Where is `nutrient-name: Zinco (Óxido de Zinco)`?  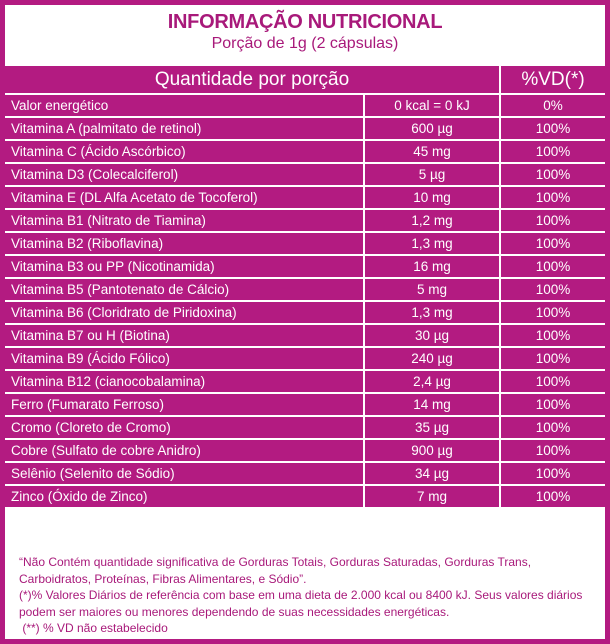
nutrient-name: Zinco (Óxido de Zinco) is located at coordinates (185, 496).